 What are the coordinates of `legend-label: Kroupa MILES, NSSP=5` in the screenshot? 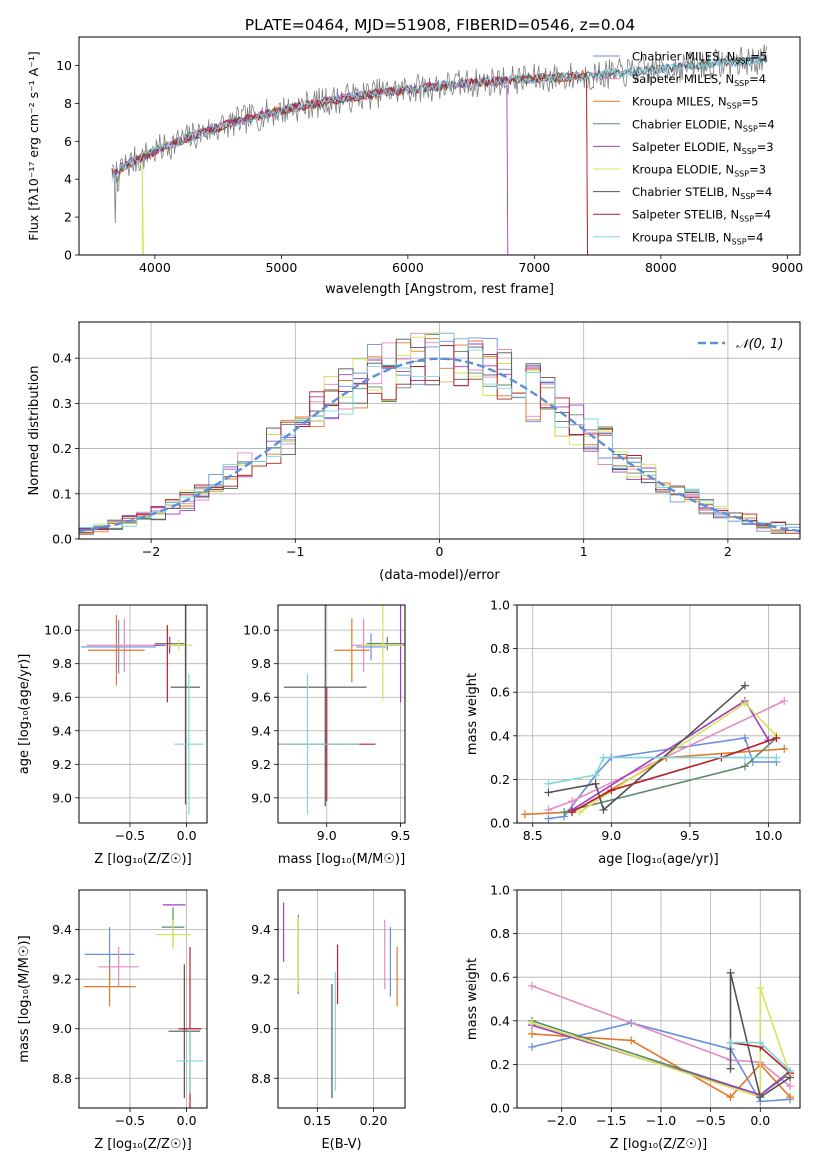 It's located at (695, 103).